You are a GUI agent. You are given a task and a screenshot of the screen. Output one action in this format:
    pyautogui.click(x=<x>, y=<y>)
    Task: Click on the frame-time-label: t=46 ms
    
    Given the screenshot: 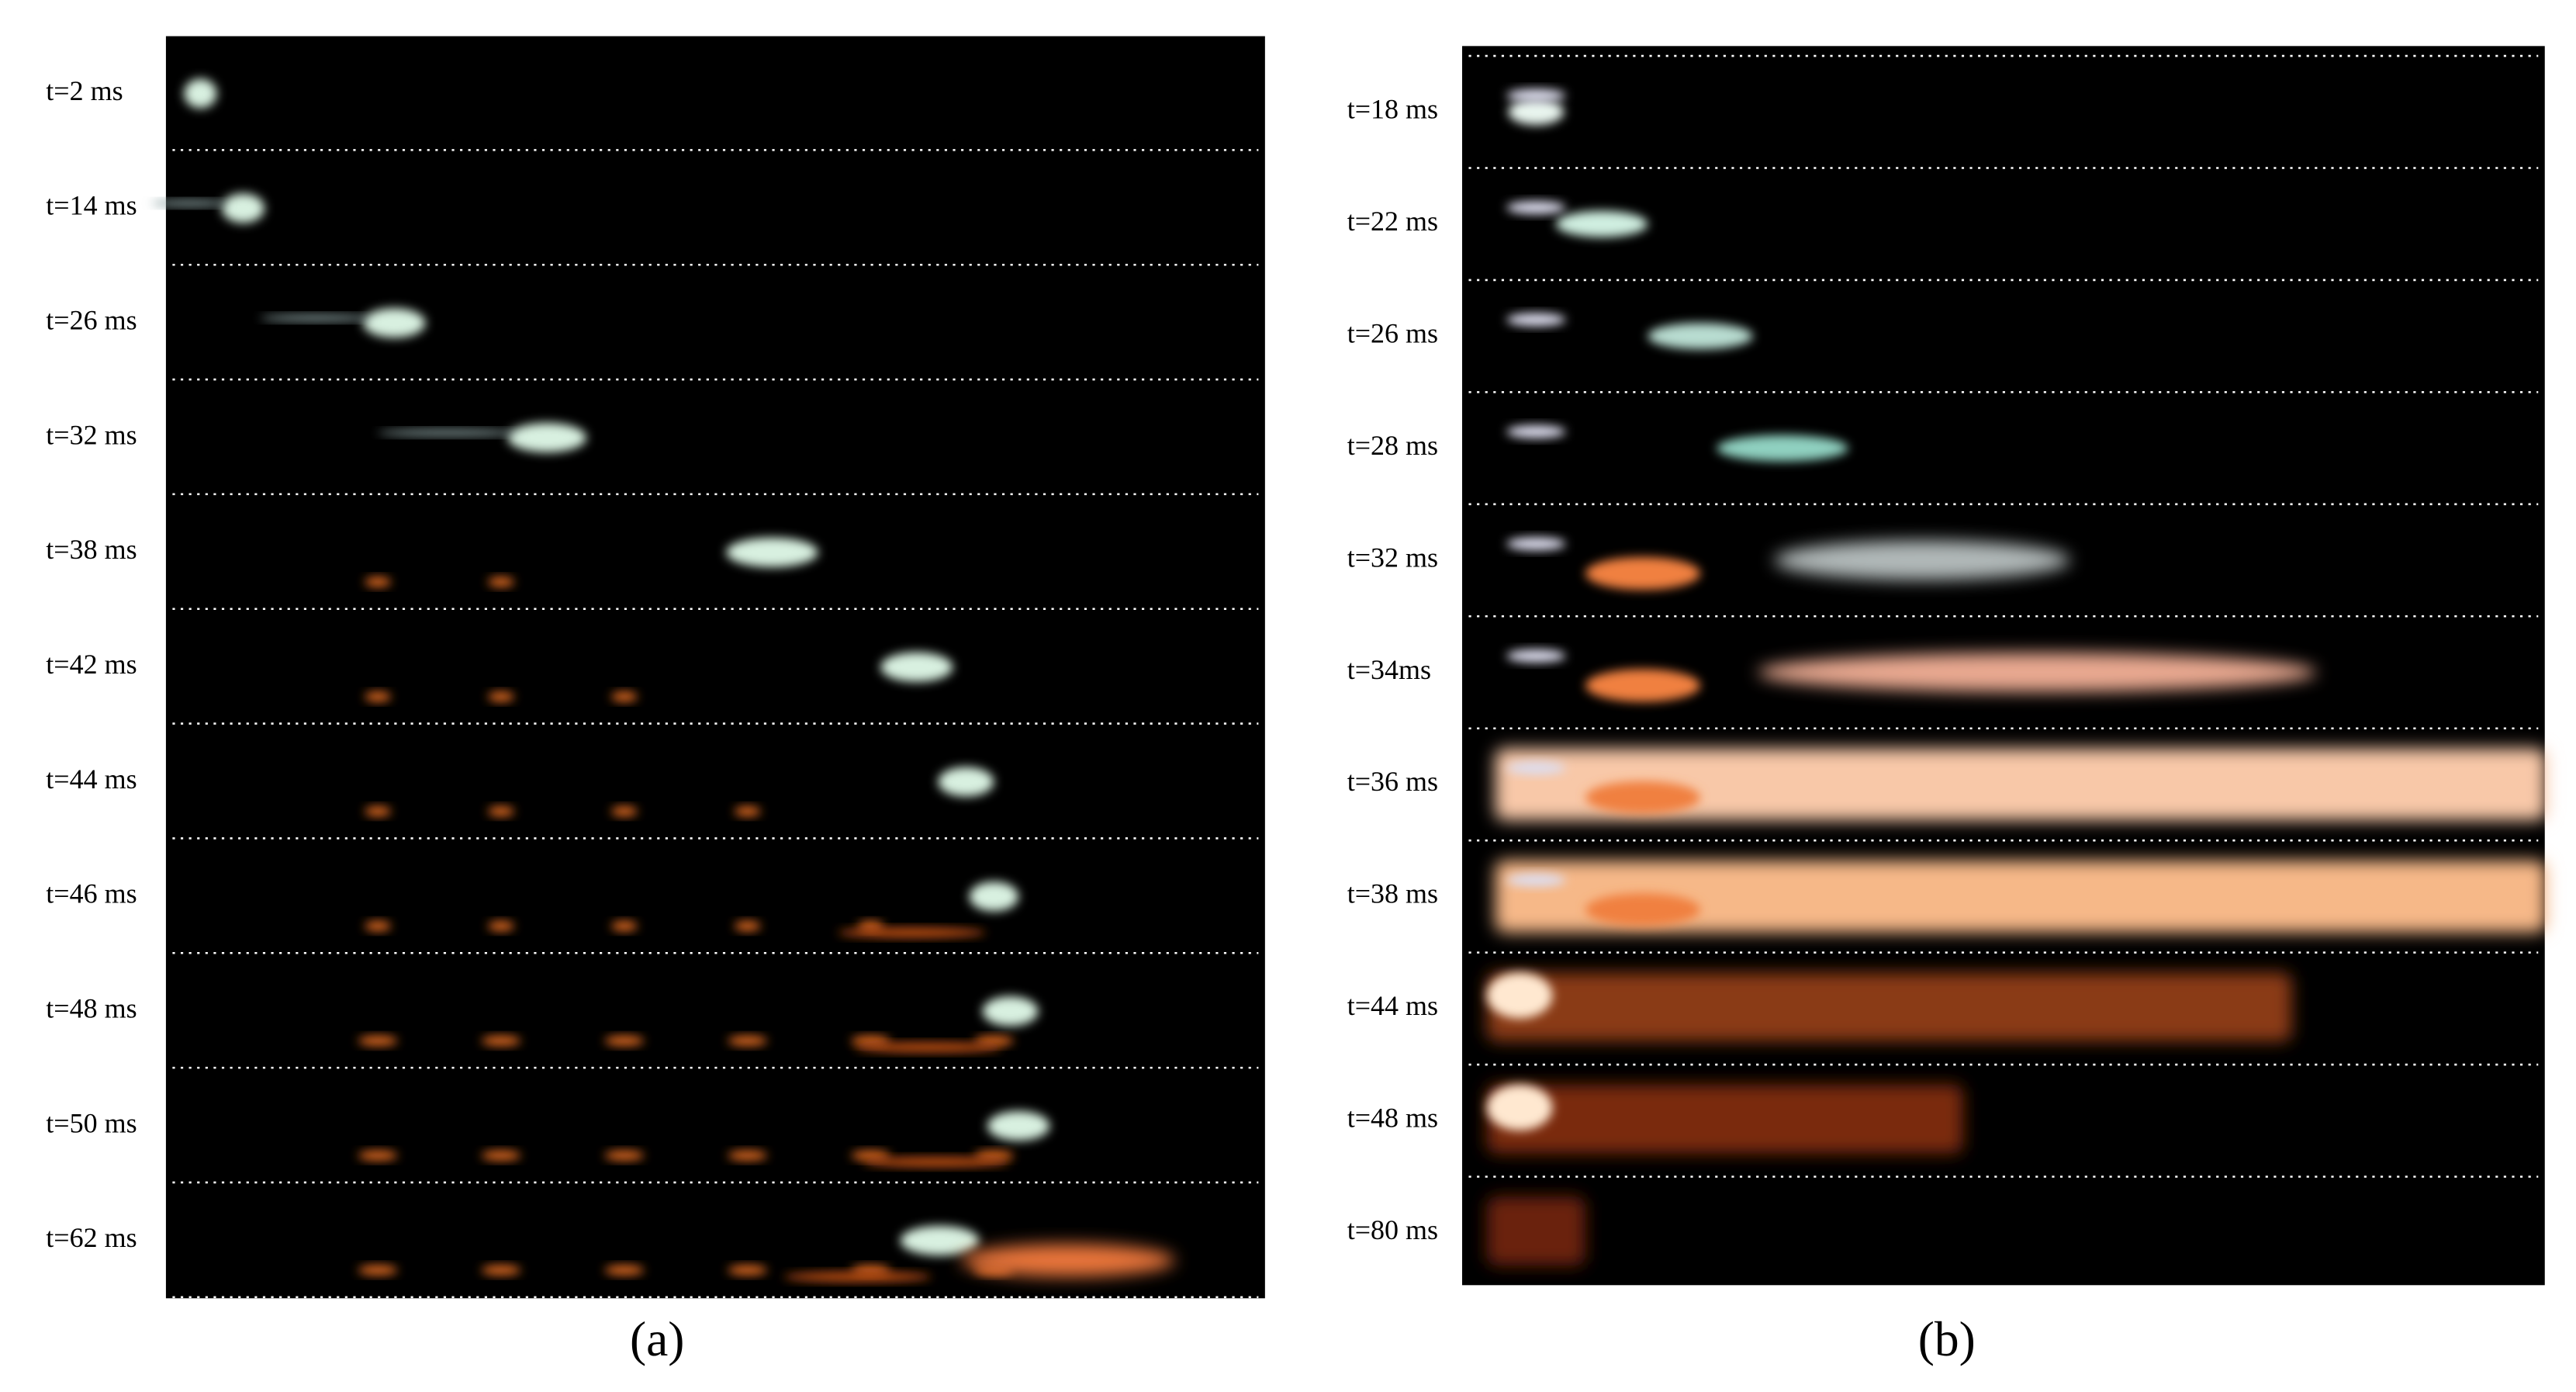 What is the action you would take?
    pyautogui.click(x=91, y=893)
    